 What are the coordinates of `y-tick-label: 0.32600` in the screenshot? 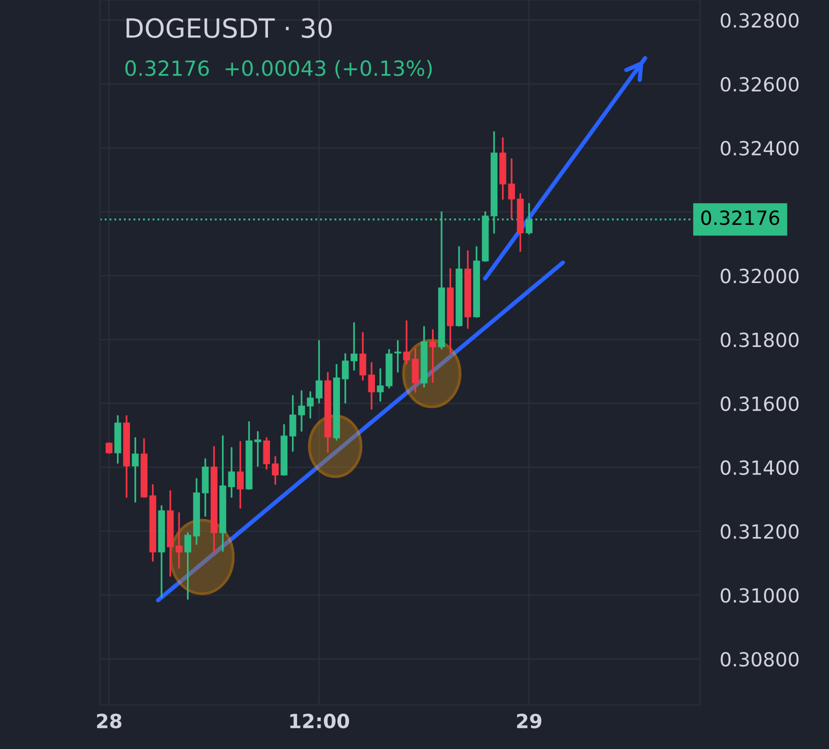 It's located at (759, 84).